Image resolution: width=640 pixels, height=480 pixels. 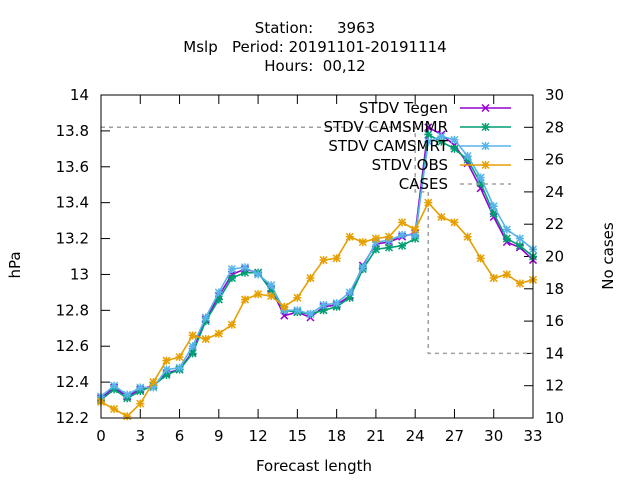 I want to click on y2-tick-label: 26, so click(x=554, y=160).